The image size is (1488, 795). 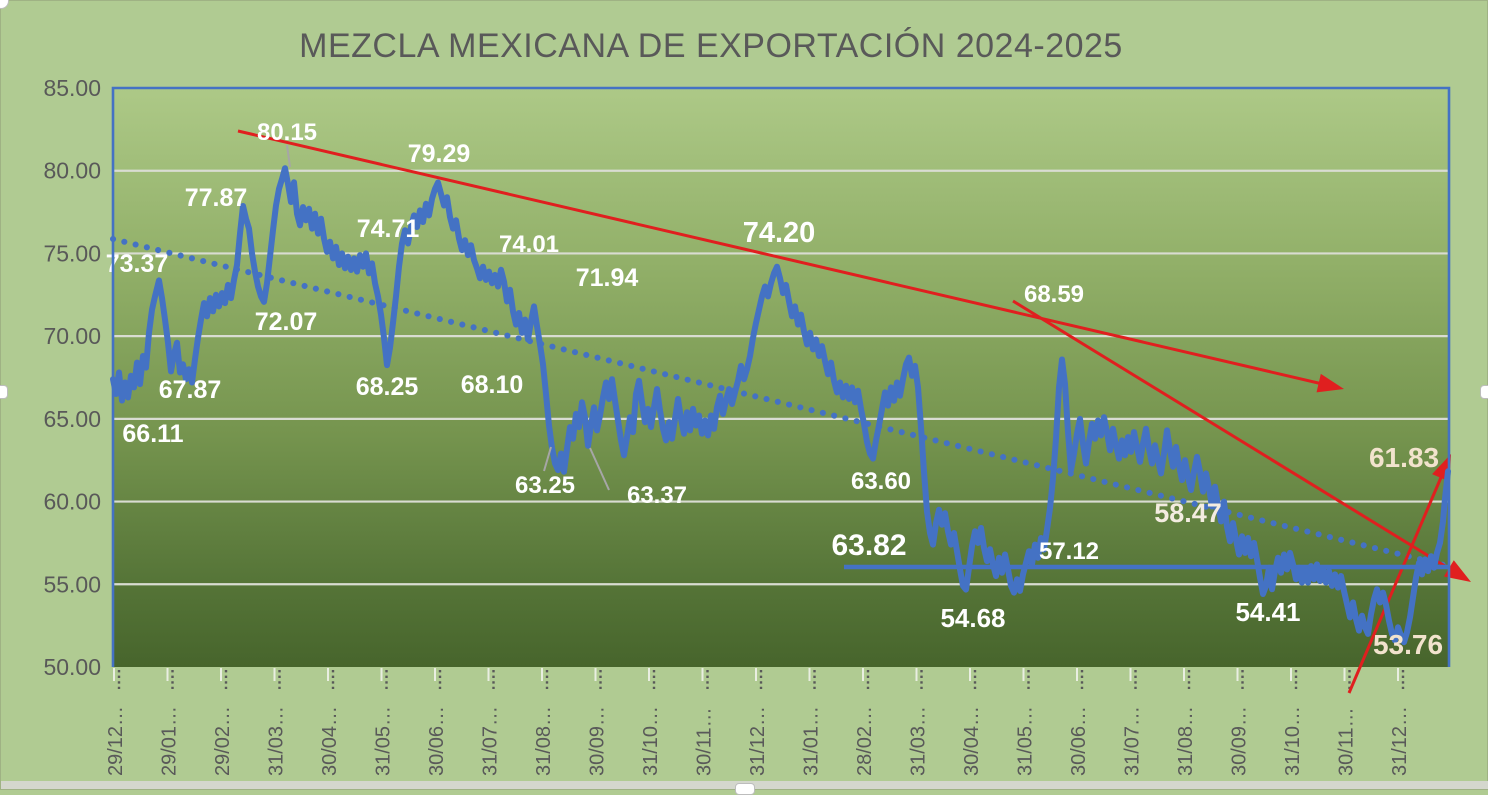 What do you see at coordinates (529, 244) in the screenshot?
I see `data-label: 74.01` at bounding box center [529, 244].